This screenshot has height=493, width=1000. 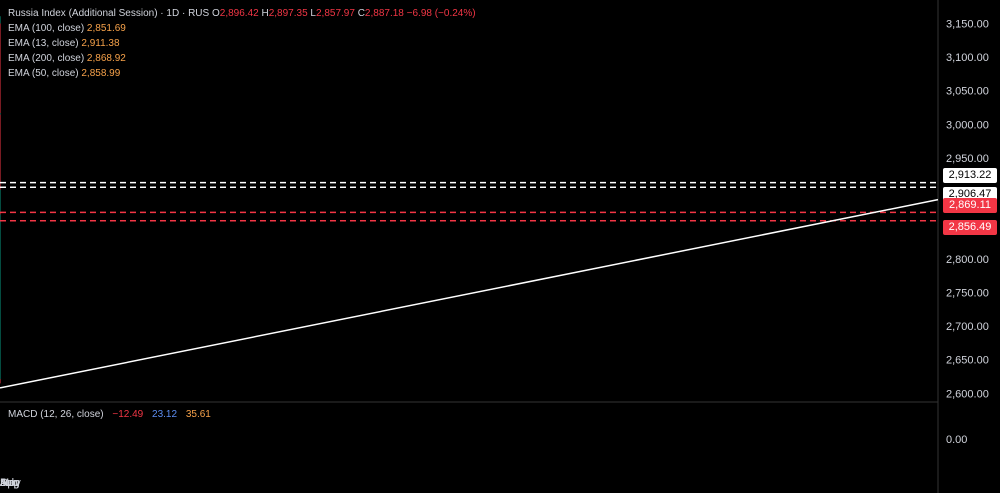 What do you see at coordinates (198, 414) in the screenshot?
I see `macd-value-3: 35.61` at bounding box center [198, 414].